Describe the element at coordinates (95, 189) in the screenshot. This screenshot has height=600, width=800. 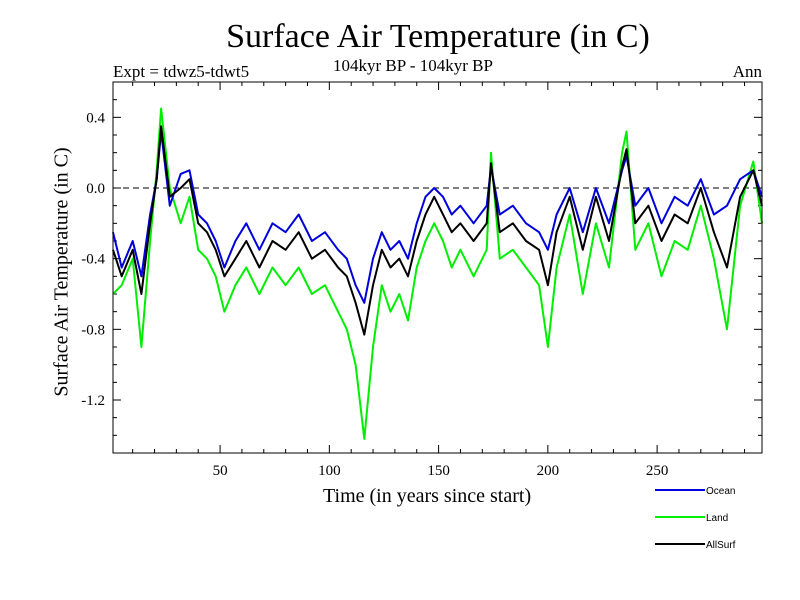
I see `y-tick-label: 0.0` at that location.